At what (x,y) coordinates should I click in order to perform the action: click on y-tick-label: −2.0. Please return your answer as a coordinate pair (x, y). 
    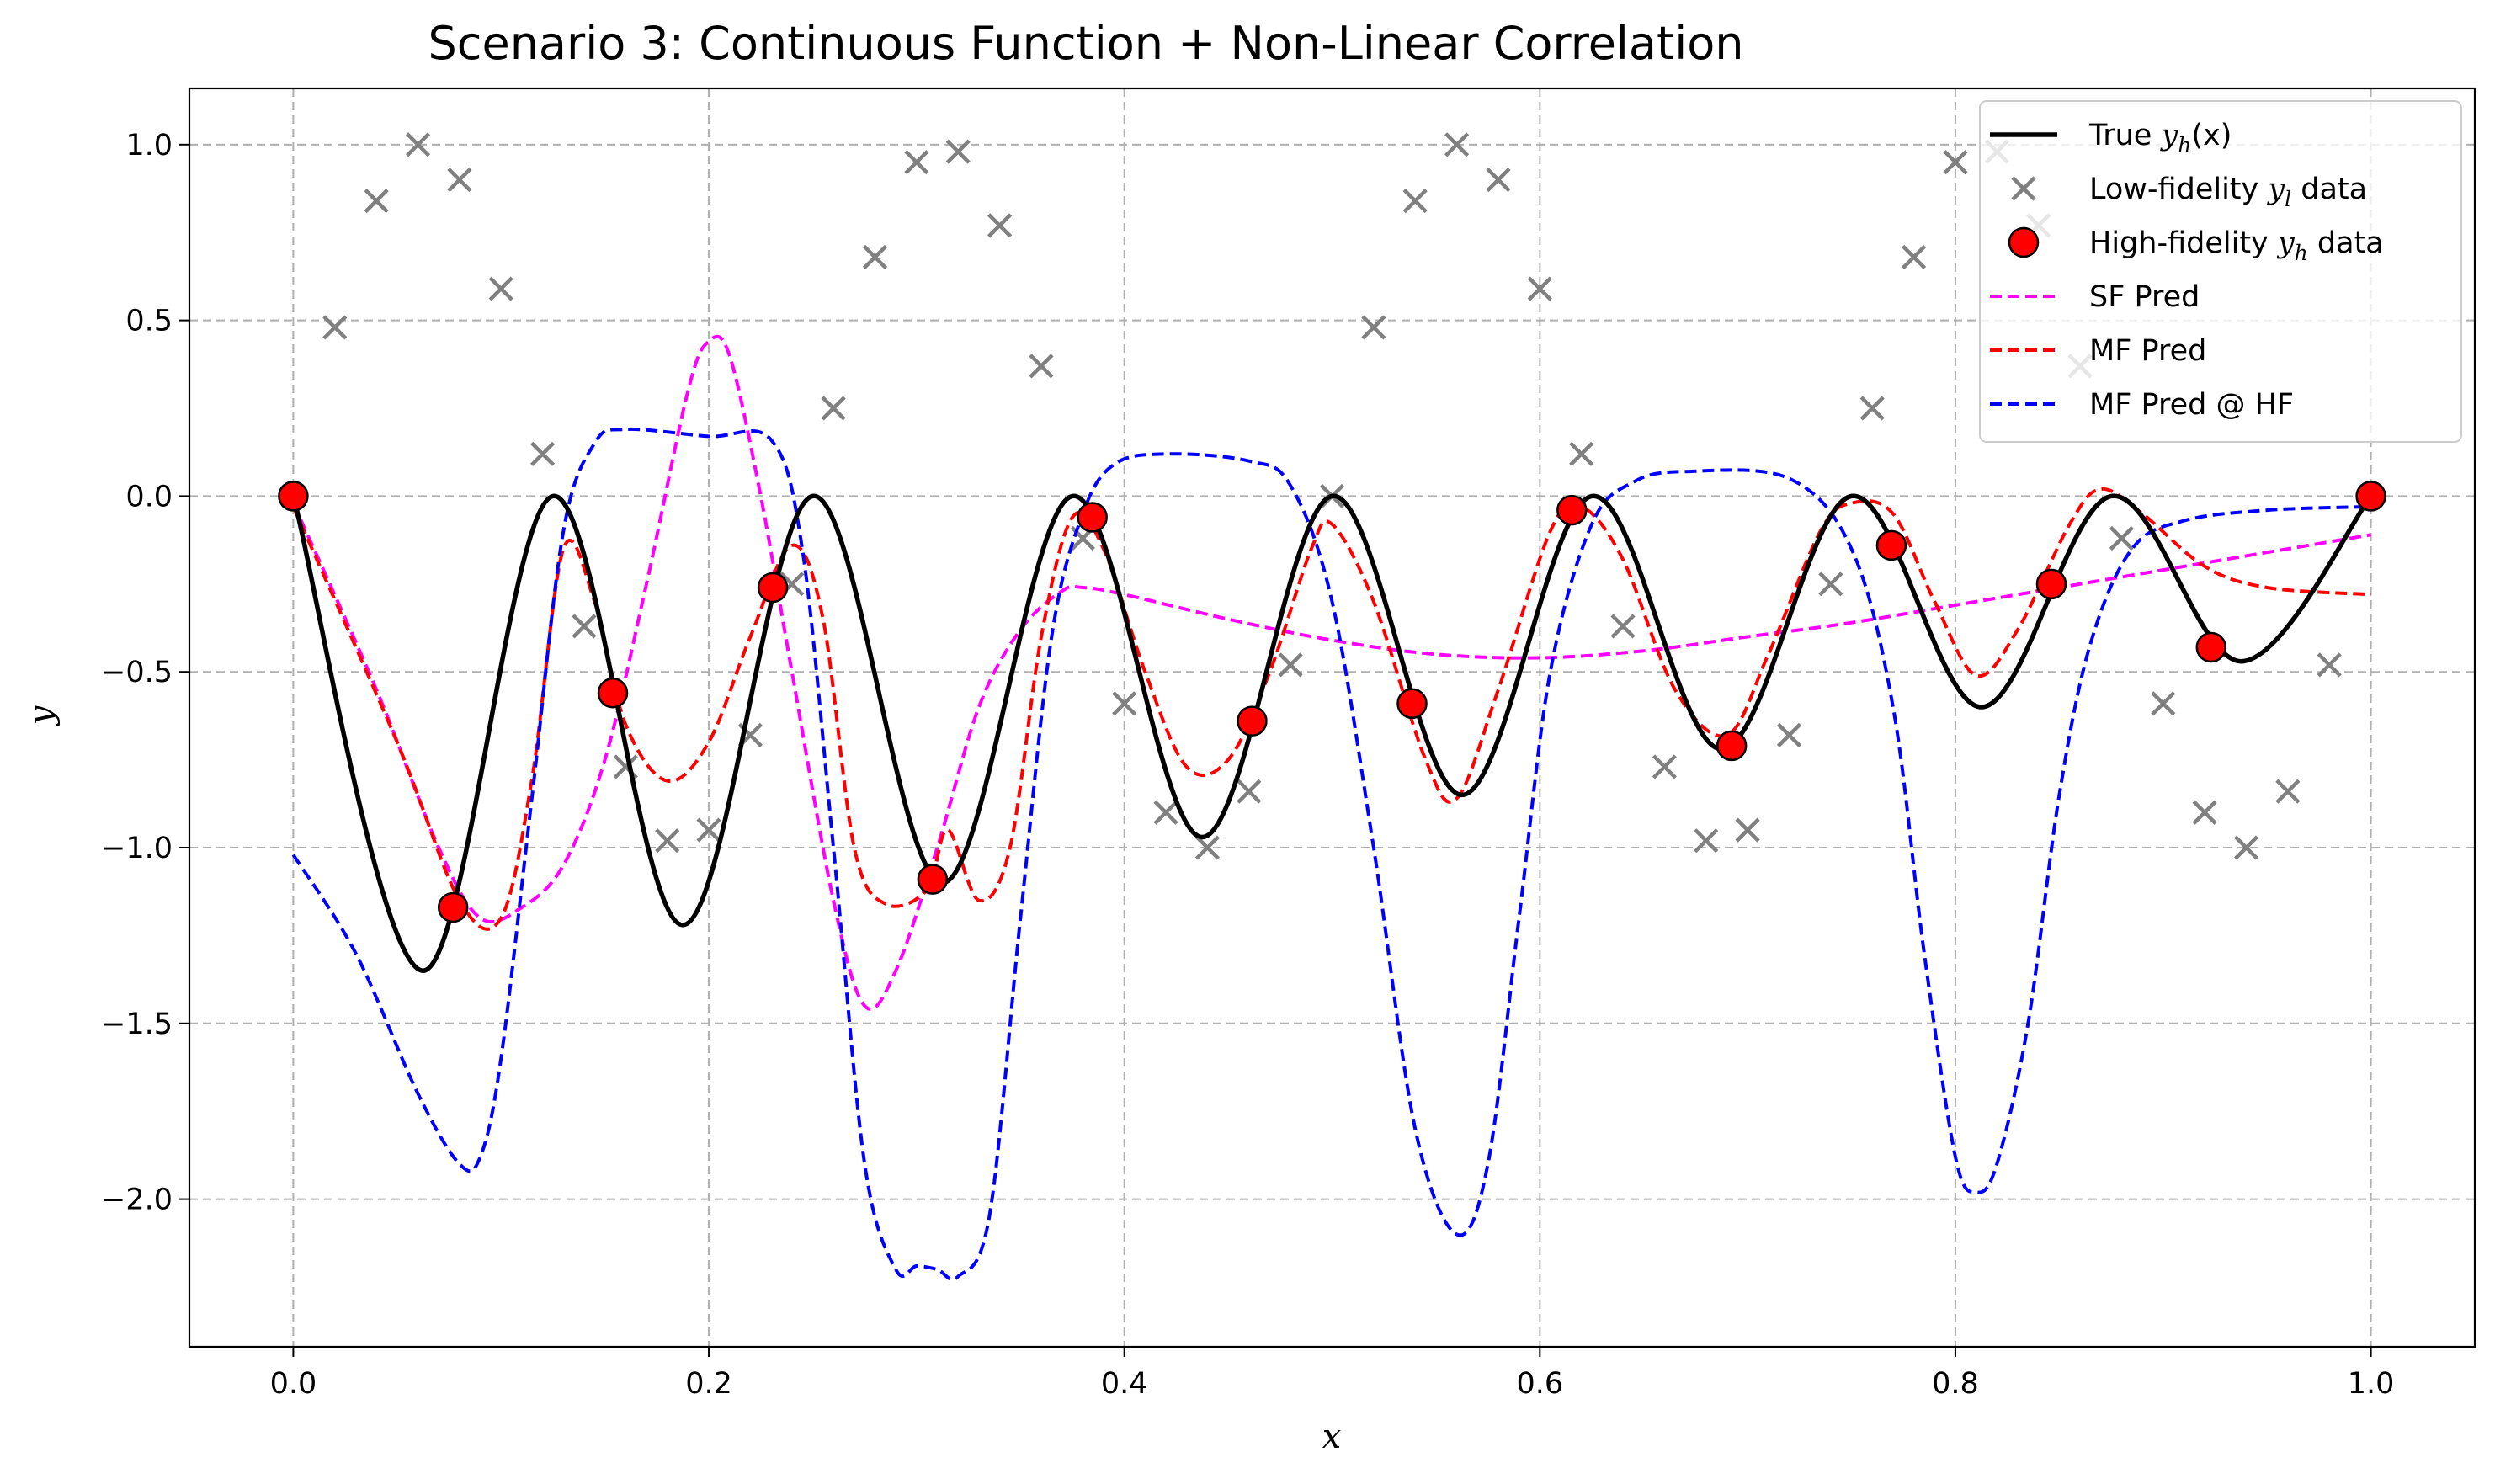
    Looking at the image, I should click on (137, 1200).